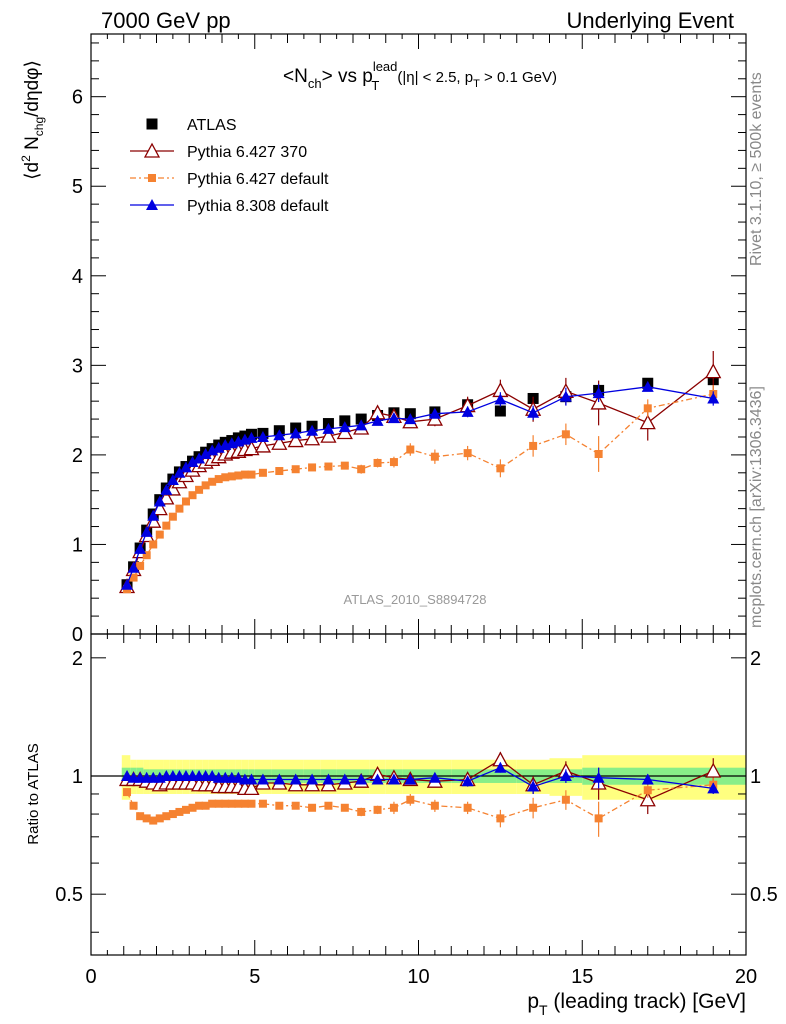 The image size is (786, 1024). Describe the element at coordinates (247, 152) in the screenshot. I see `legend-label: Pythia 6.427 370` at that location.